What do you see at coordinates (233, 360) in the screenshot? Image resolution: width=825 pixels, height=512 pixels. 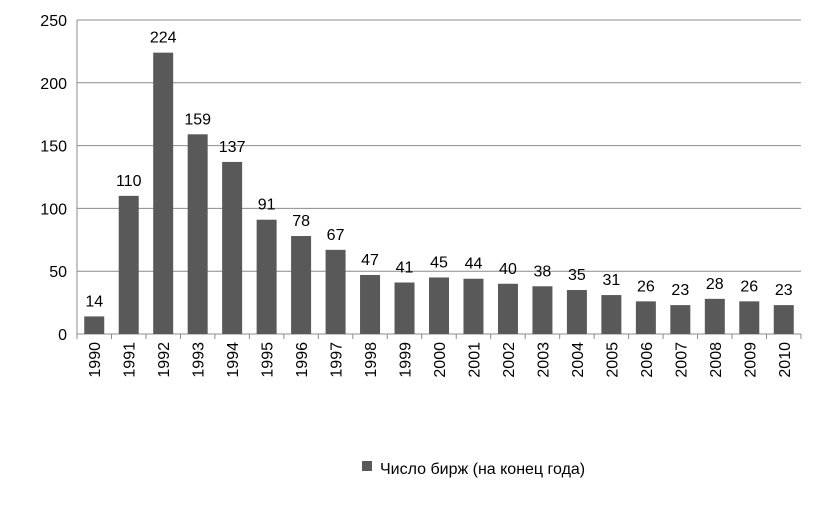 I see `x-tick-label: 1994` at bounding box center [233, 360].